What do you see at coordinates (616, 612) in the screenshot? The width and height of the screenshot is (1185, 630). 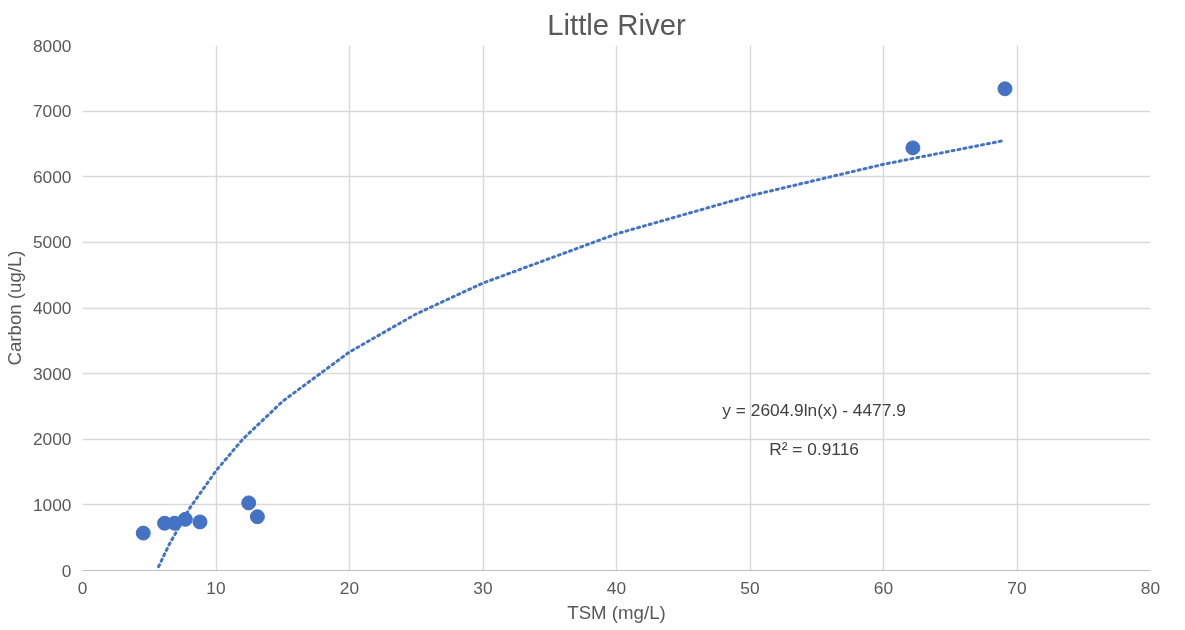 I see `x-axis-title: TSM (mg/L)` at bounding box center [616, 612].